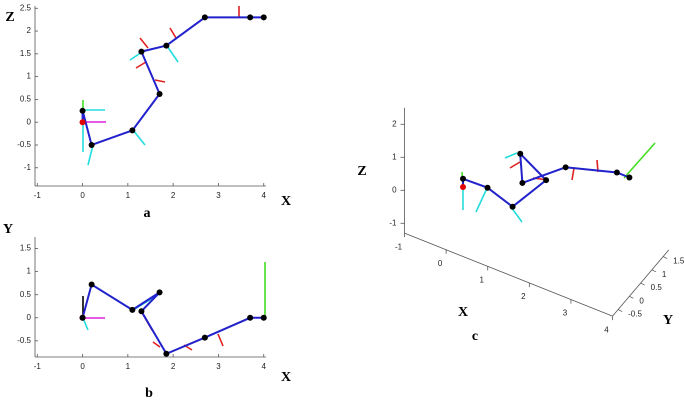 This screenshot has width=685, height=404. Describe the element at coordinates (394, 123) in the screenshot. I see `z-tick-label: 2` at that location.